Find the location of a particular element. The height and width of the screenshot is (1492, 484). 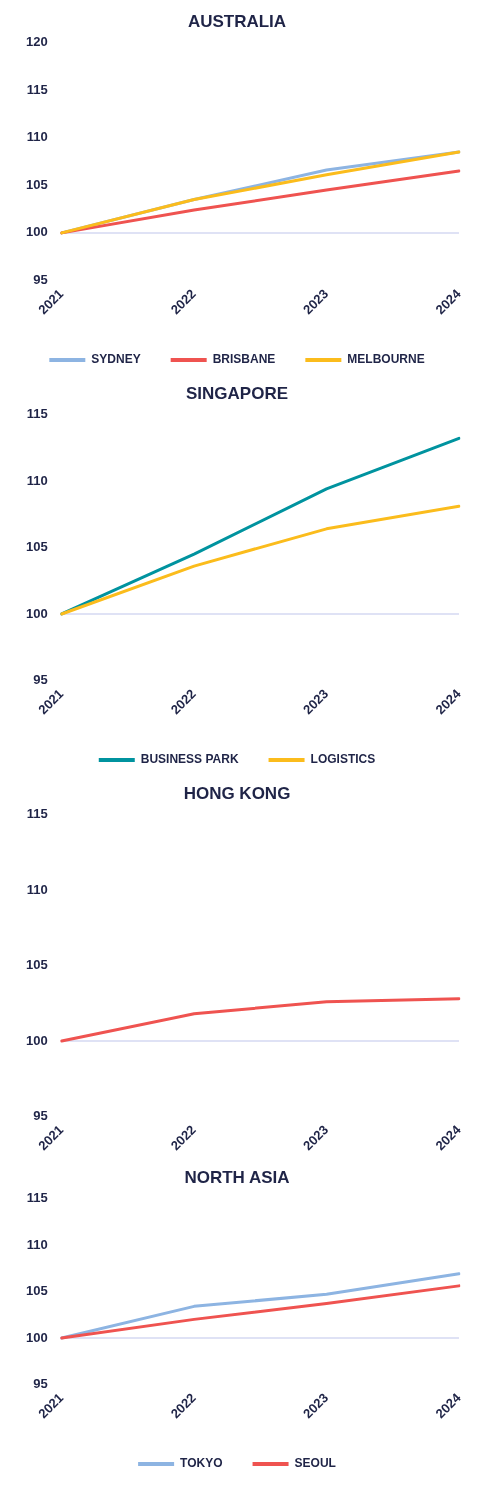

legend-label: MELBOURNE is located at coordinates (386, 359).